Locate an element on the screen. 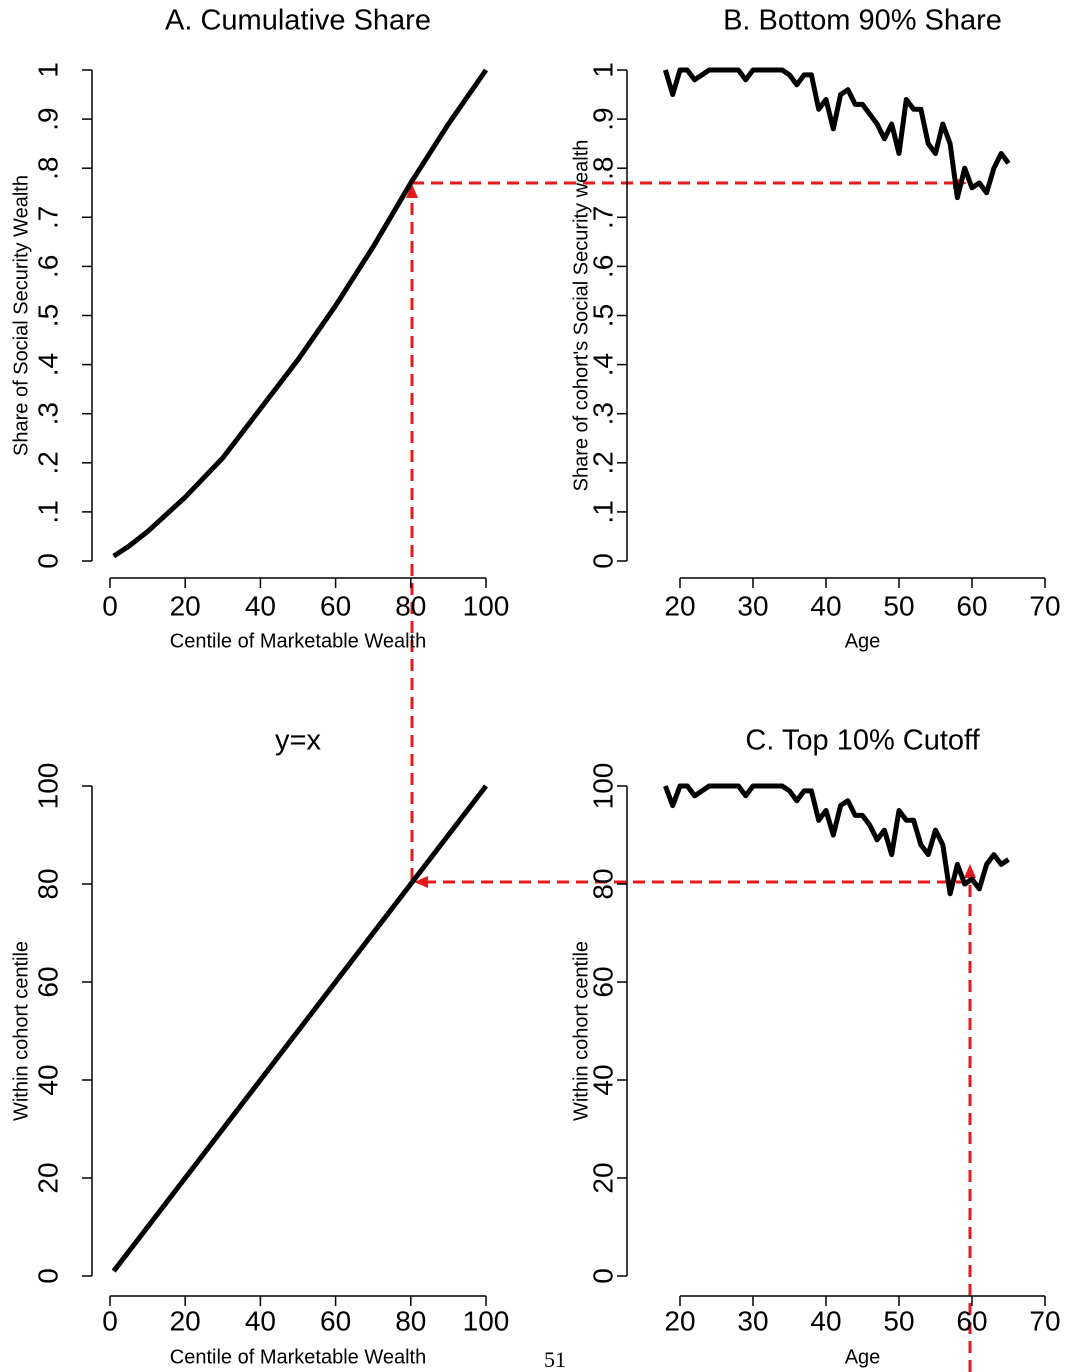  y-axis-title: Share of Social Security Wealth is located at coordinates (21, 315).